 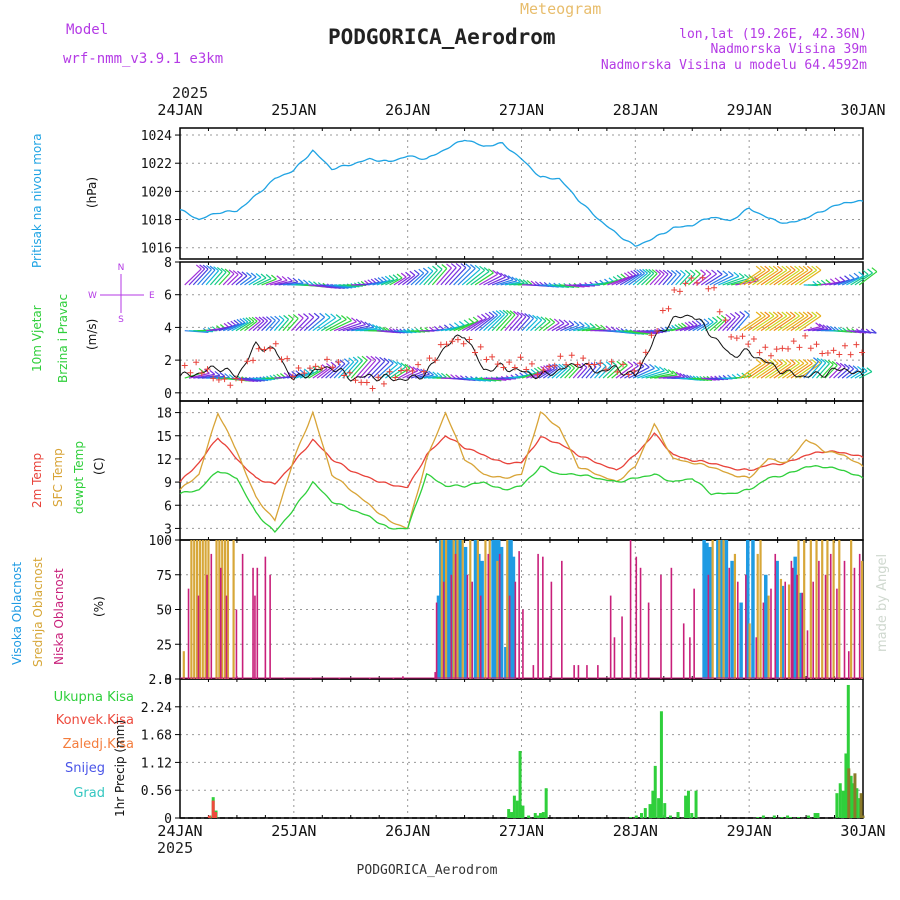 I want to click on credit-text: made by Angel, so click(x=882, y=603).